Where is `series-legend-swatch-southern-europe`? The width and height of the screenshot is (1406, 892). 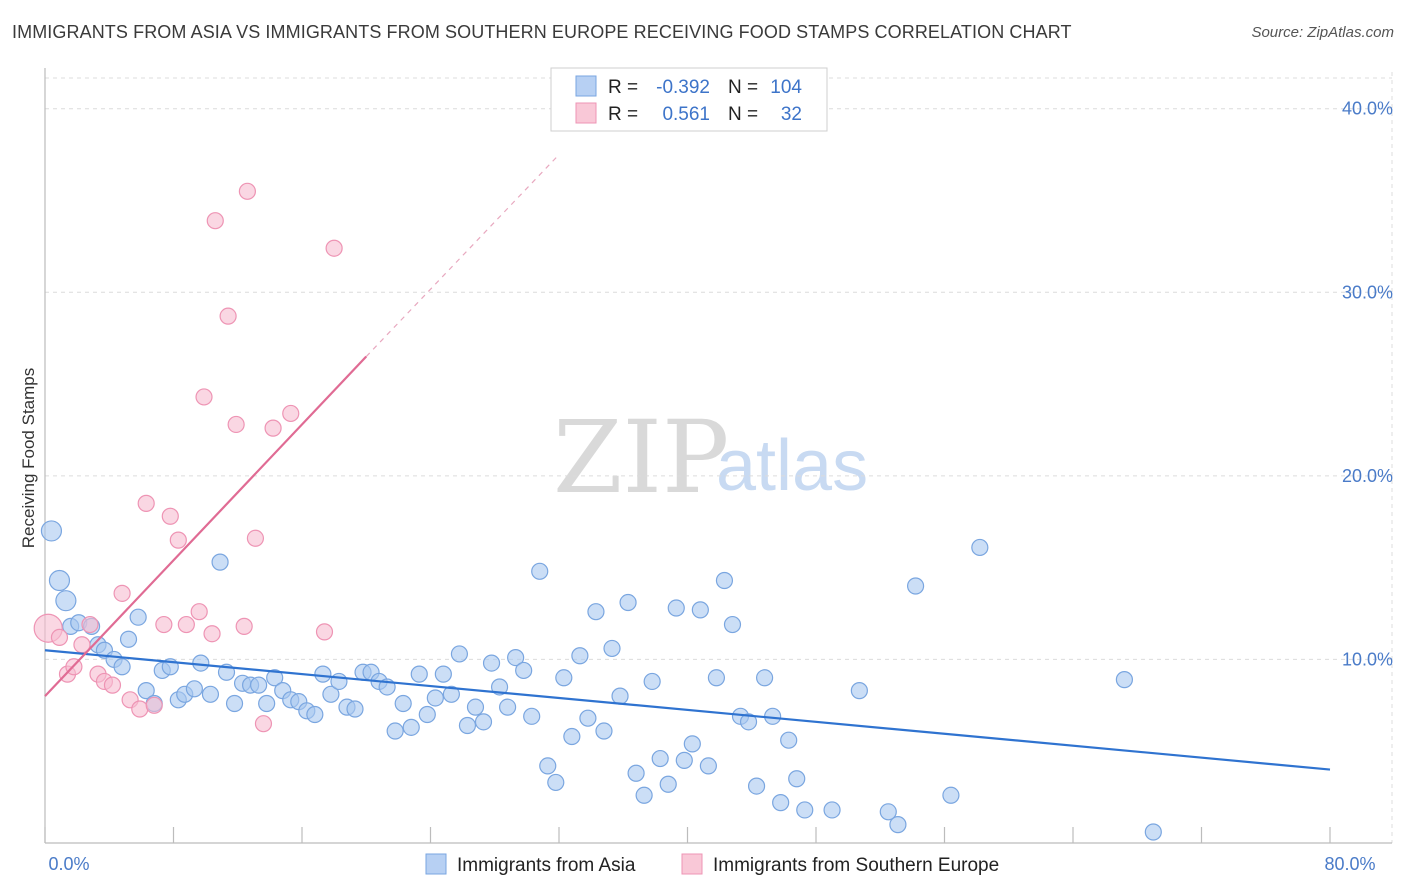
series-legend-swatch-southern-europe is located at coordinates (692, 864).